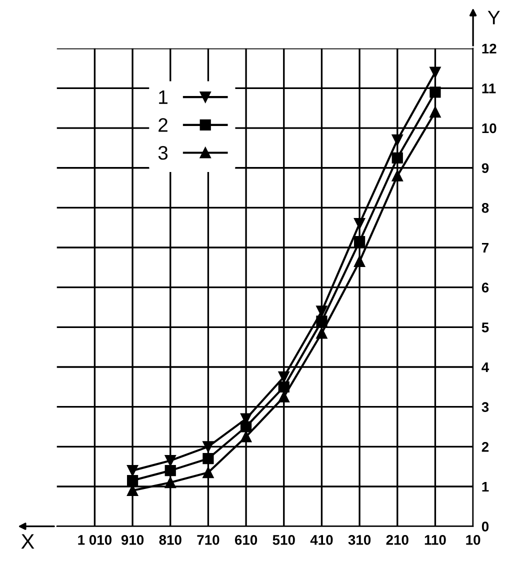 Image resolution: width=517 pixels, height=569 pixels. I want to click on x-tick-label: 710, so click(208, 540).